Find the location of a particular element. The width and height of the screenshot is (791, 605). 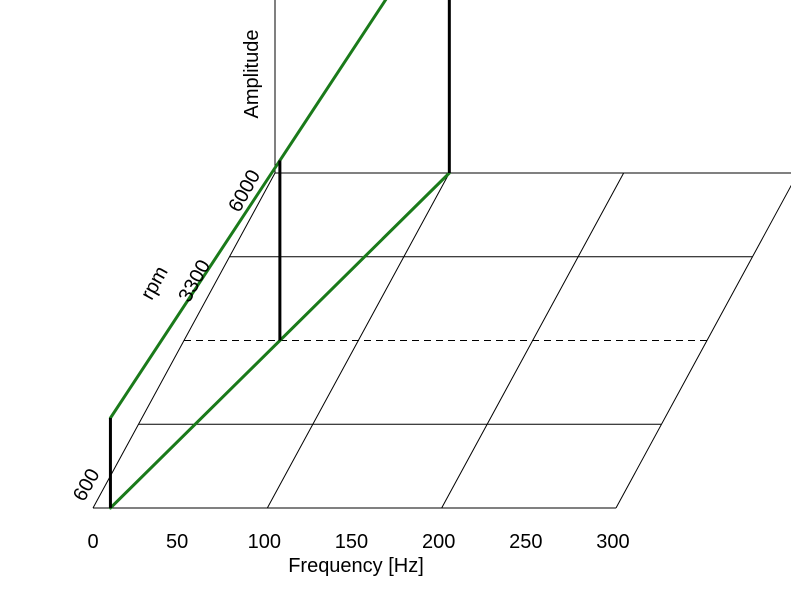

y-tick-label: 3300 is located at coordinates (194, 281).